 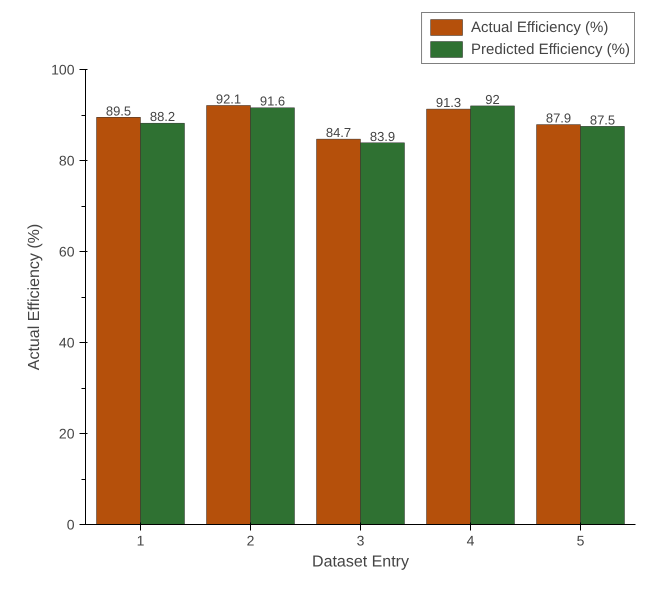 What do you see at coordinates (470, 540) in the screenshot?
I see `x-tick-label: 4` at bounding box center [470, 540].